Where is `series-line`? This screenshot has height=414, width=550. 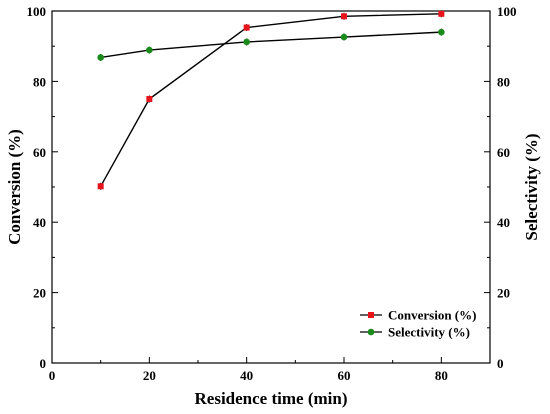 series-line is located at coordinates (271, 45).